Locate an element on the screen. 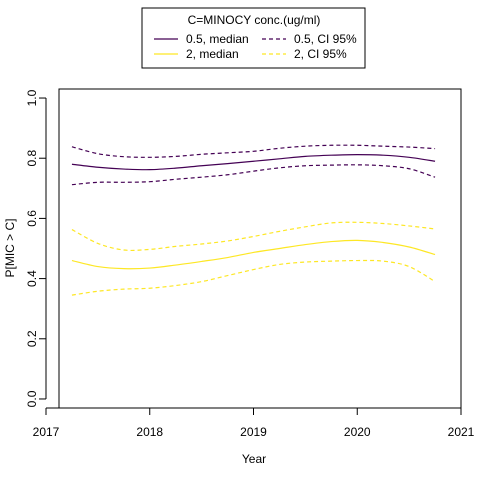  x-tick-label-0: 2017 is located at coordinates (46, 432).